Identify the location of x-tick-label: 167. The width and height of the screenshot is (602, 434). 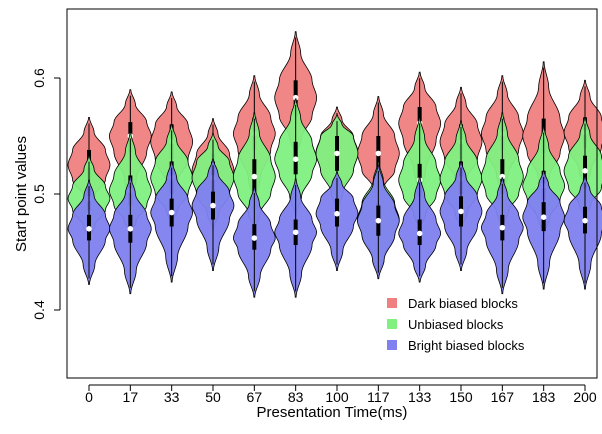
(503, 397).